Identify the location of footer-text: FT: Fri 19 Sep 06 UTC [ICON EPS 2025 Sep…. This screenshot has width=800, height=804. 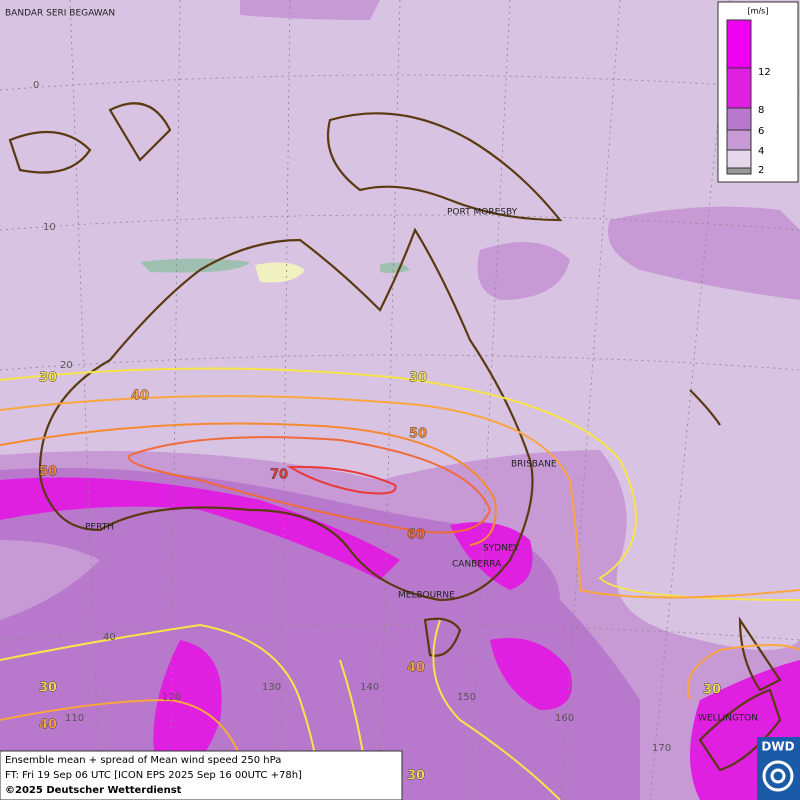
(153, 775).